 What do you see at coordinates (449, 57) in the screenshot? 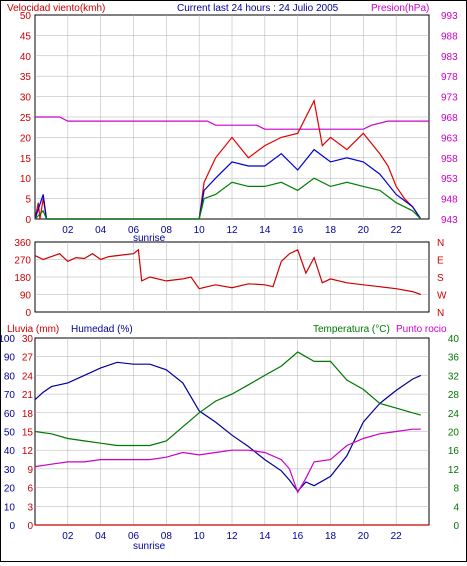
I see `pressure-y-tick-label: 983` at bounding box center [449, 57].